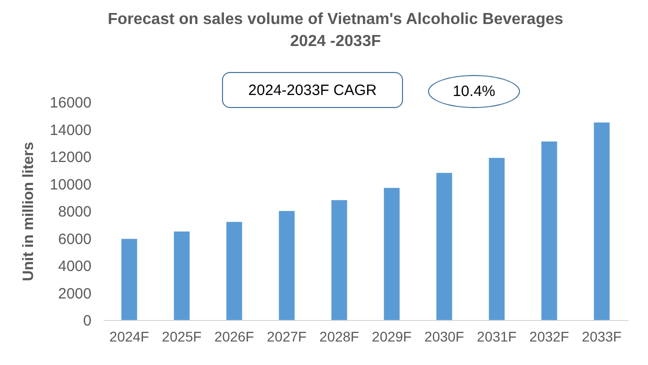 The image size is (648, 365). I want to click on y-axis-title: Unit in million liters, so click(28, 212).